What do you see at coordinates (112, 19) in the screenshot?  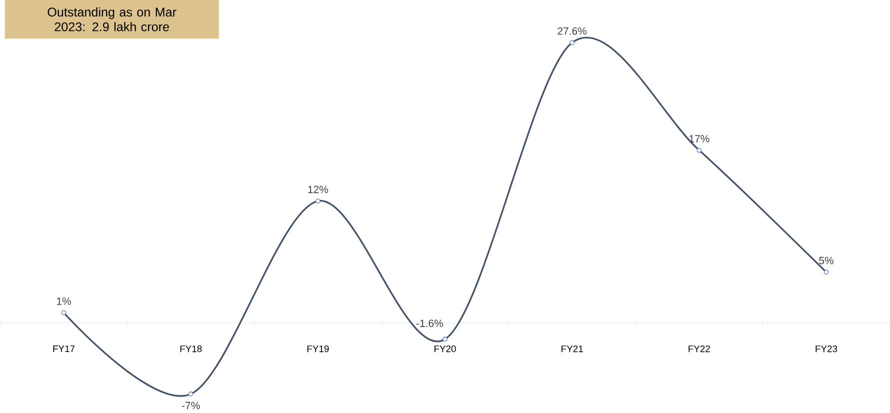 I see `text: Outstanding as on Mar 2023: 2.9 lakh crore` at bounding box center [112, 19].